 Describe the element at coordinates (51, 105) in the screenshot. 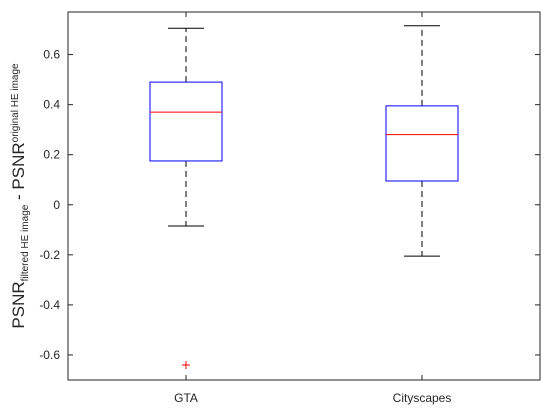

I see `y-tick-label: 0.4` at that location.